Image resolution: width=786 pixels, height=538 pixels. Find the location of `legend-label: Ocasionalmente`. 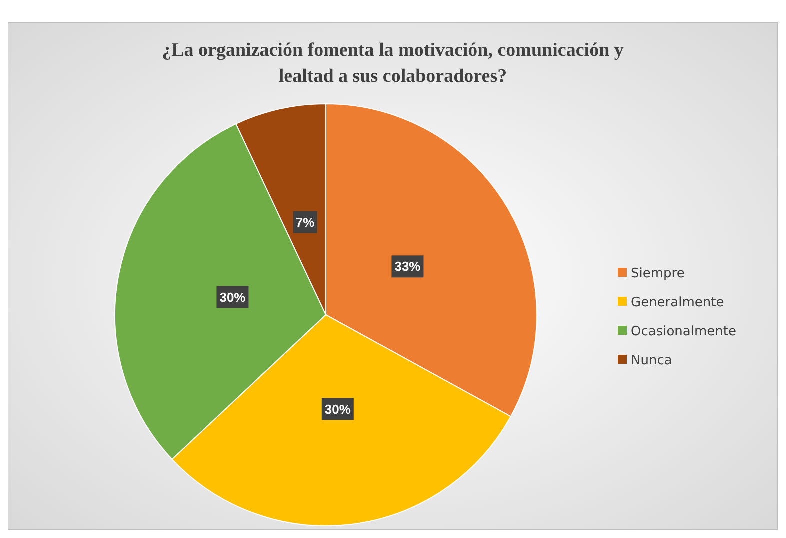

legend-label: Ocasionalmente is located at coordinates (683, 332).